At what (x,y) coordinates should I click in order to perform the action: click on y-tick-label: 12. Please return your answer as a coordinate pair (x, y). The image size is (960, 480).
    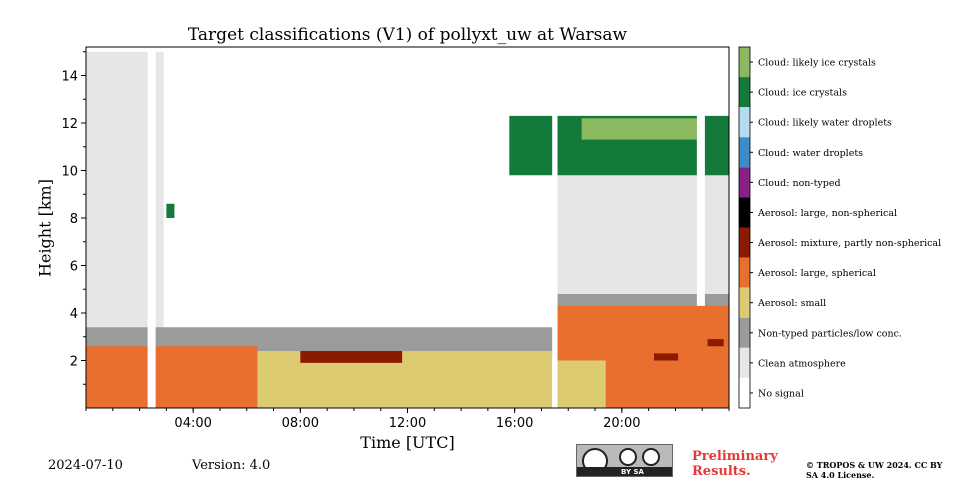
    Looking at the image, I should click on (69, 124).